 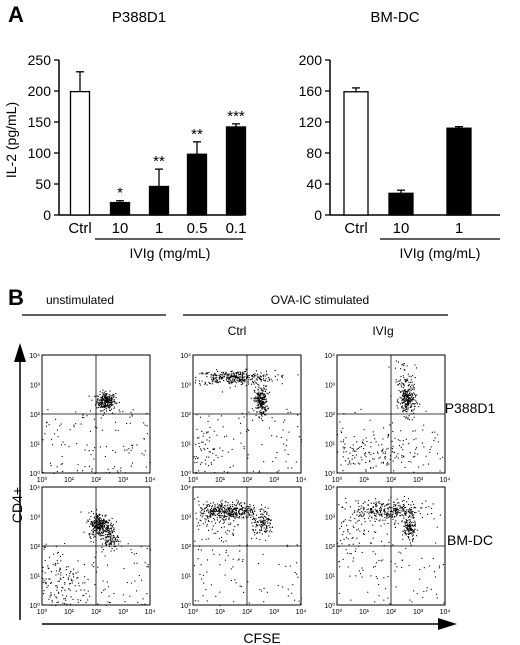 I want to click on chart-title: BM-DC, so click(x=394, y=17).